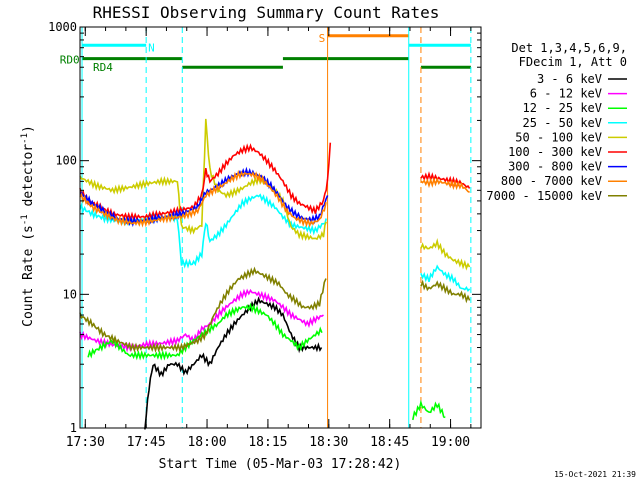  Describe the element at coordinates (73, 428) in the screenshot. I see `y-tick-label: 1` at that location.